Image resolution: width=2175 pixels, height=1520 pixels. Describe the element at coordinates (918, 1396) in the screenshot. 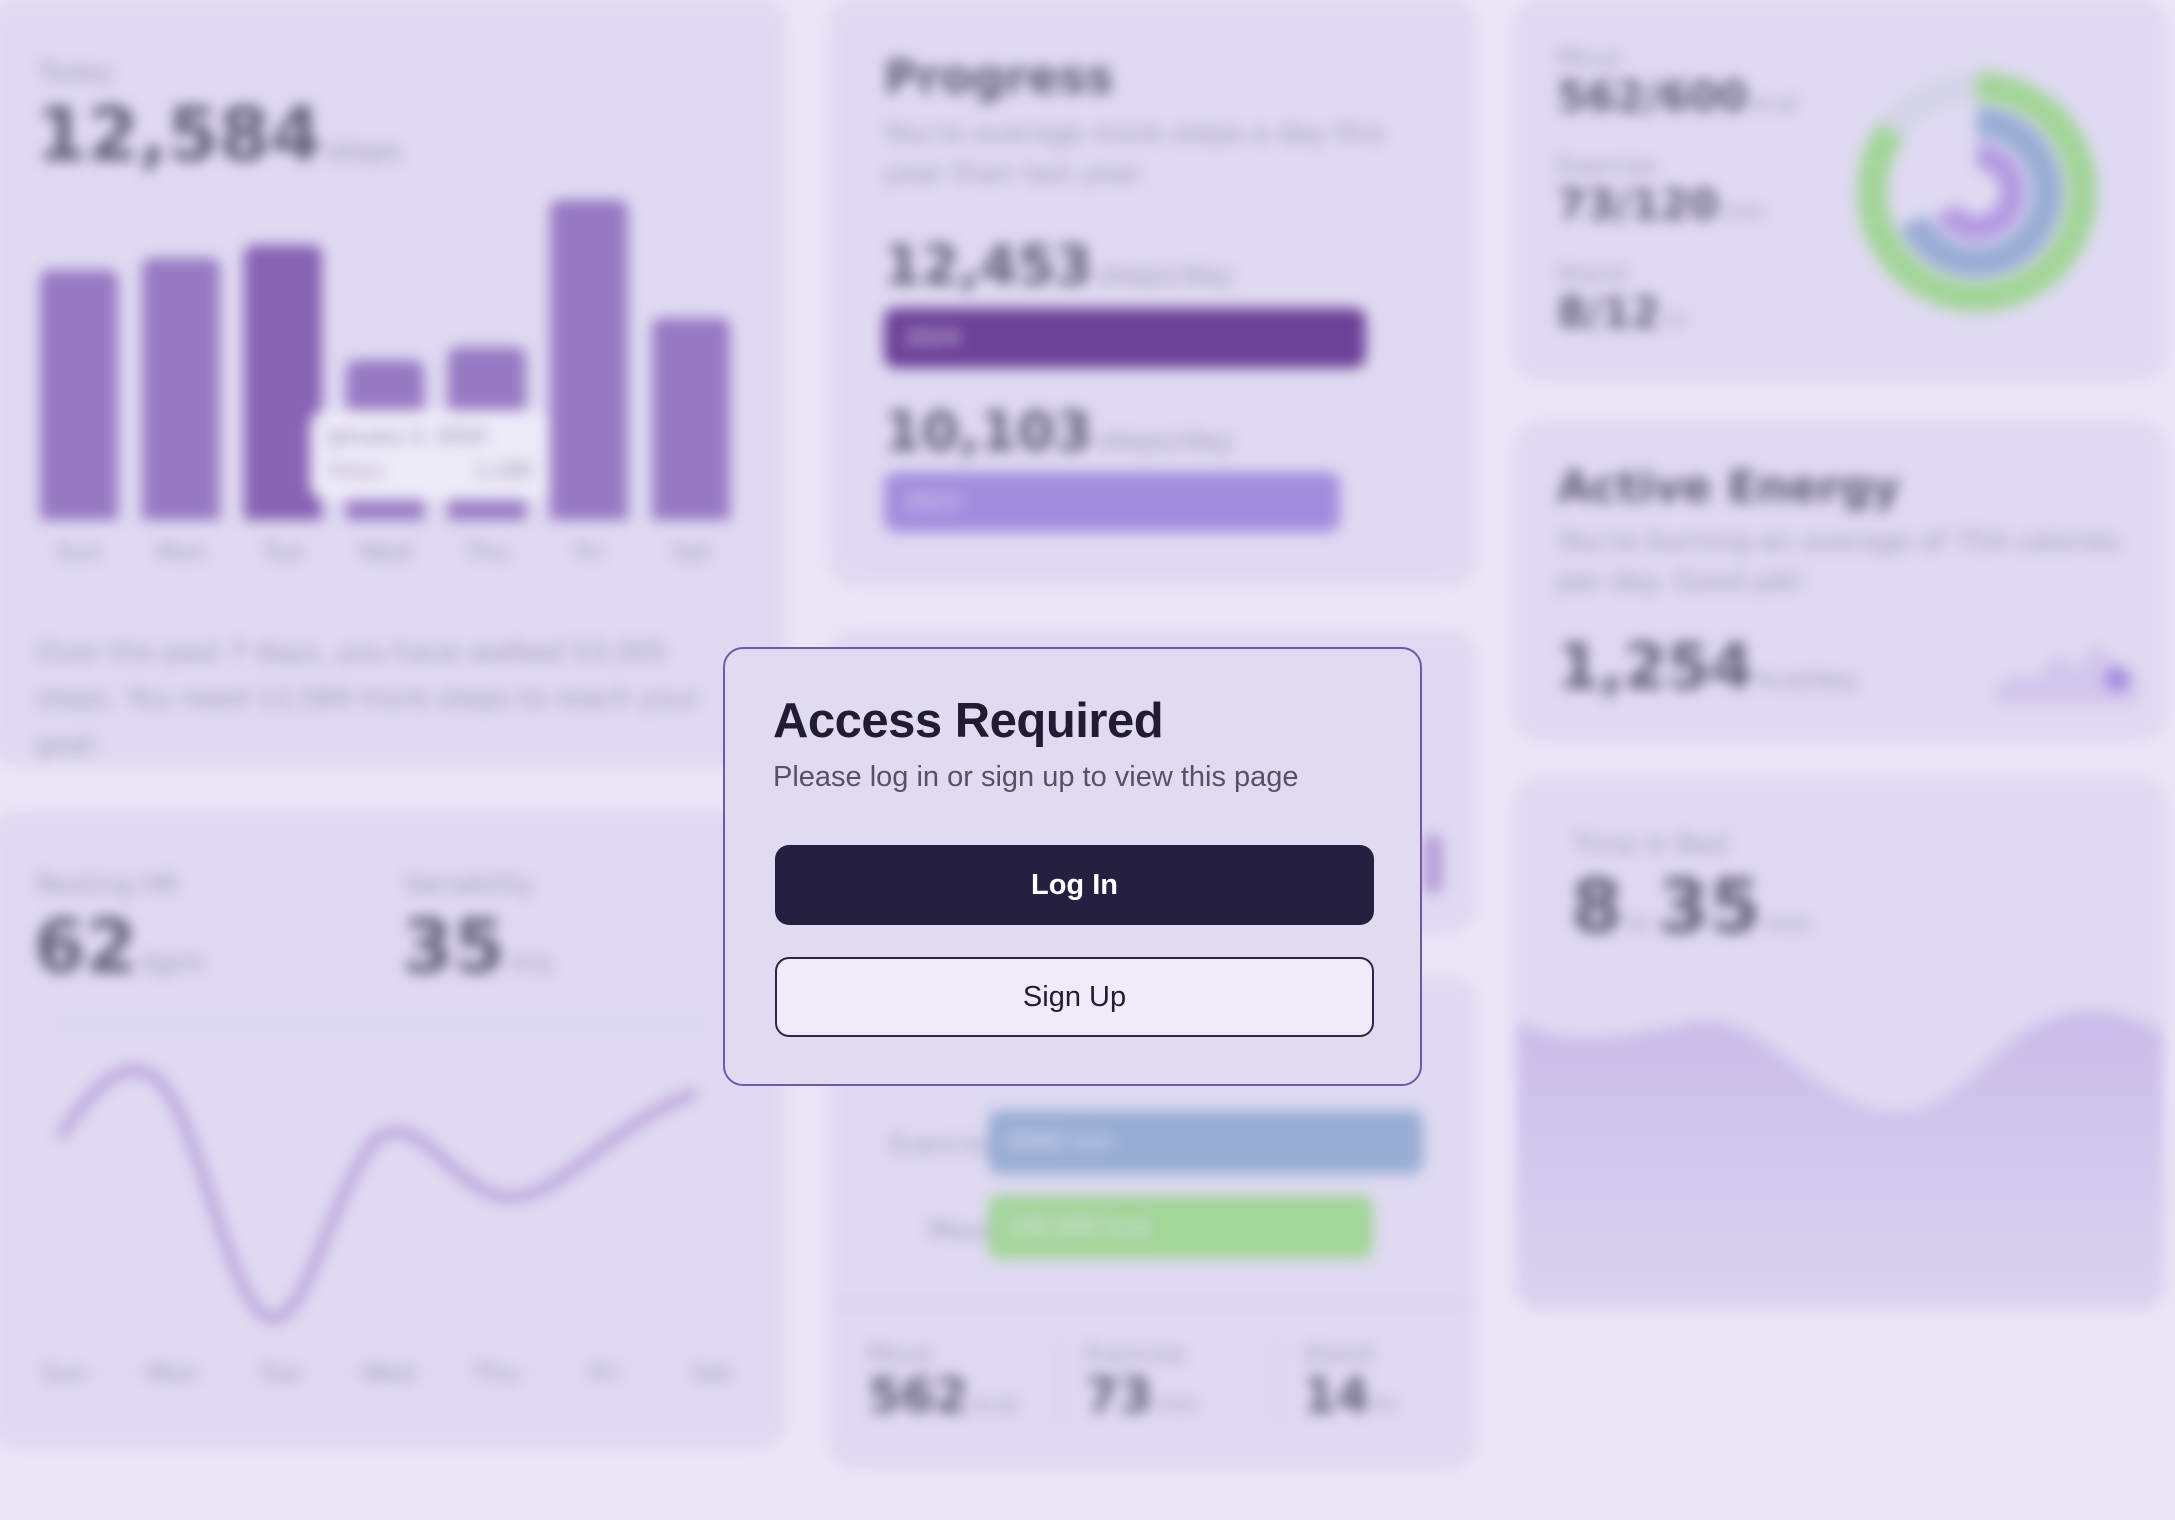

I see `goal-stat-move-value: 562` at that location.